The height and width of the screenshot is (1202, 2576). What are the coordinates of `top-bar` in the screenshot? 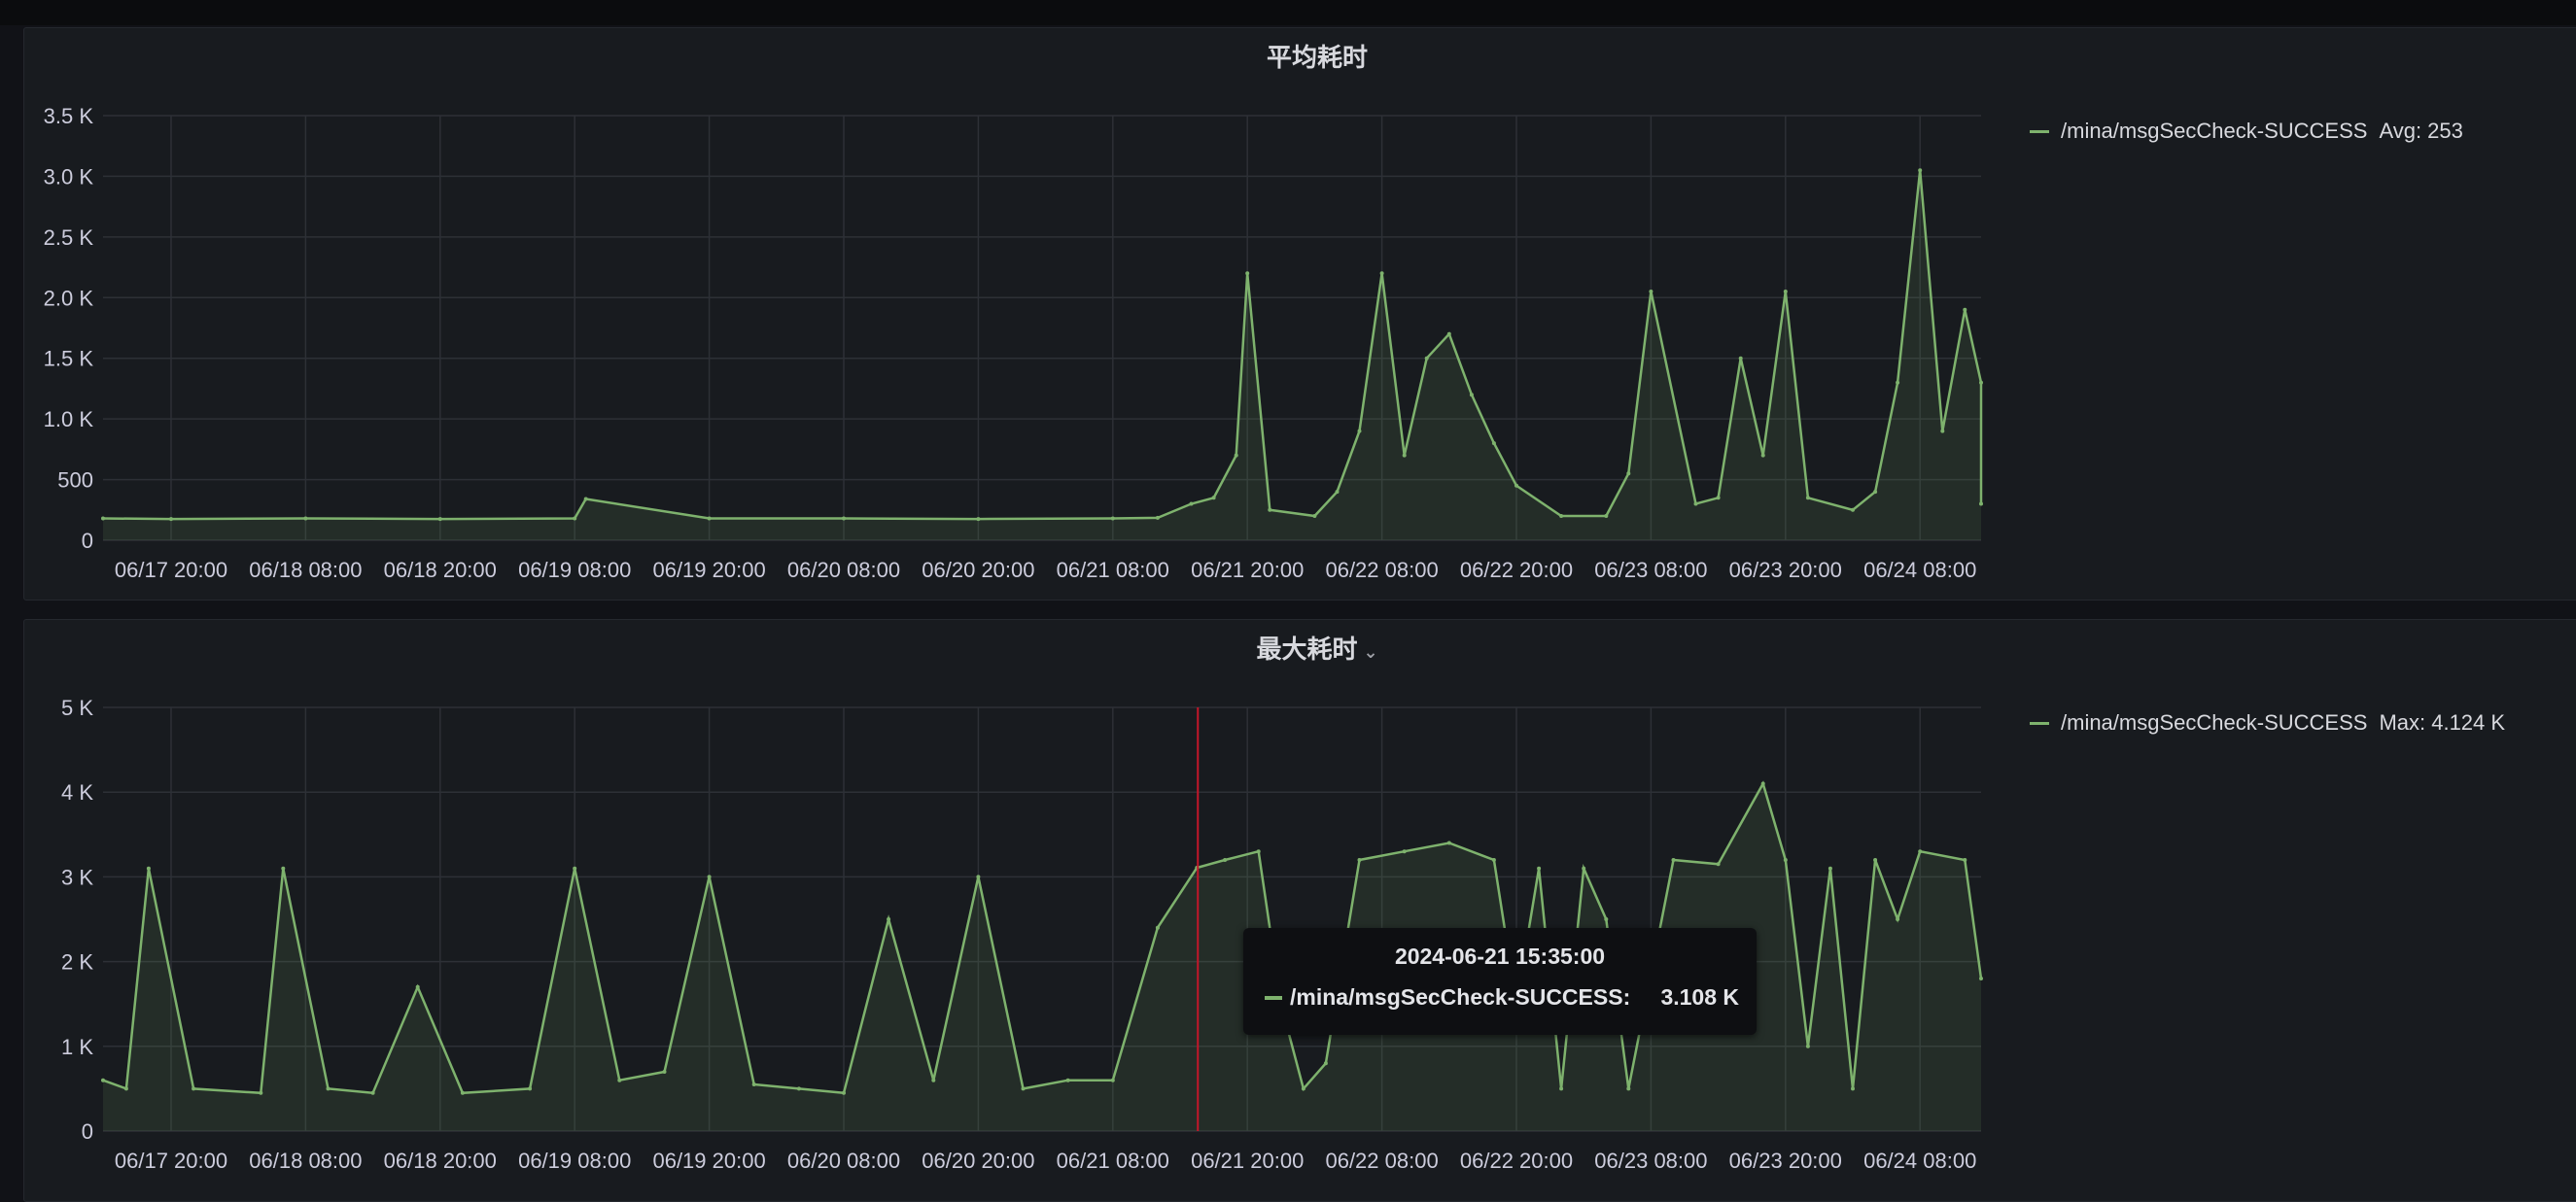 It's located at (1288, 12).